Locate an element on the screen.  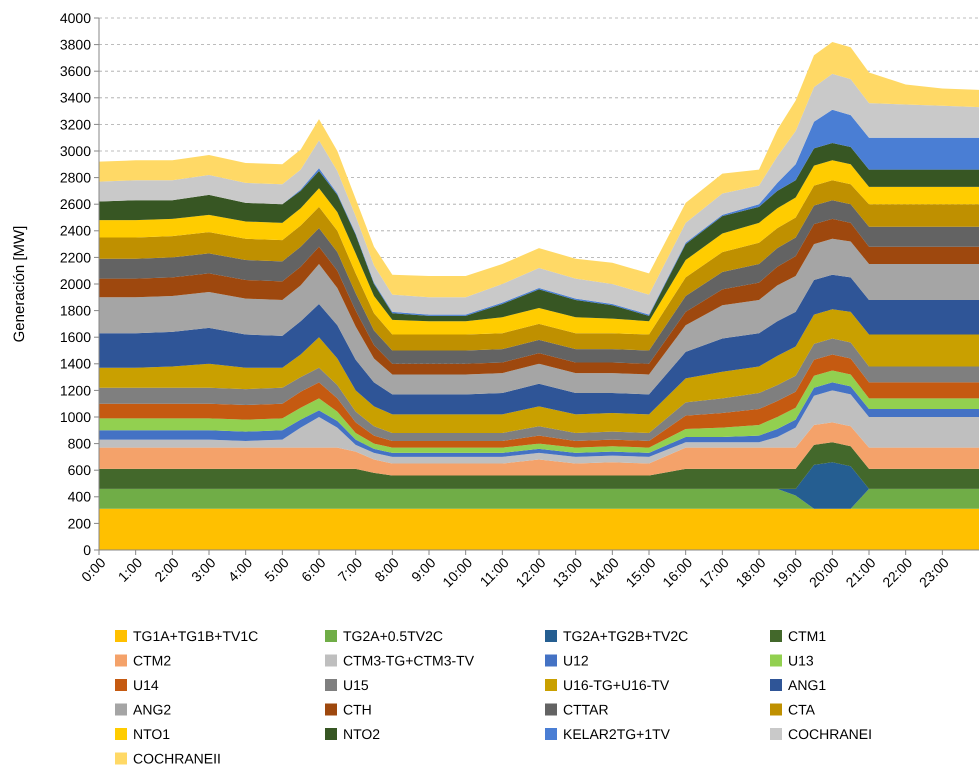
legend-label: CTH is located at coordinates (357, 709).